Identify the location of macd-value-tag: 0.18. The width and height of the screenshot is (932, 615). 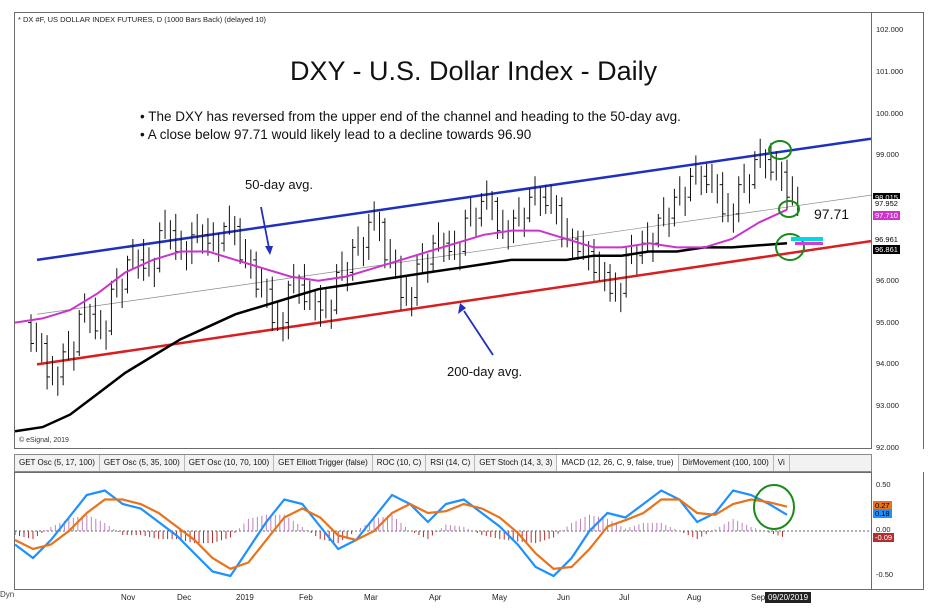
(882, 513).